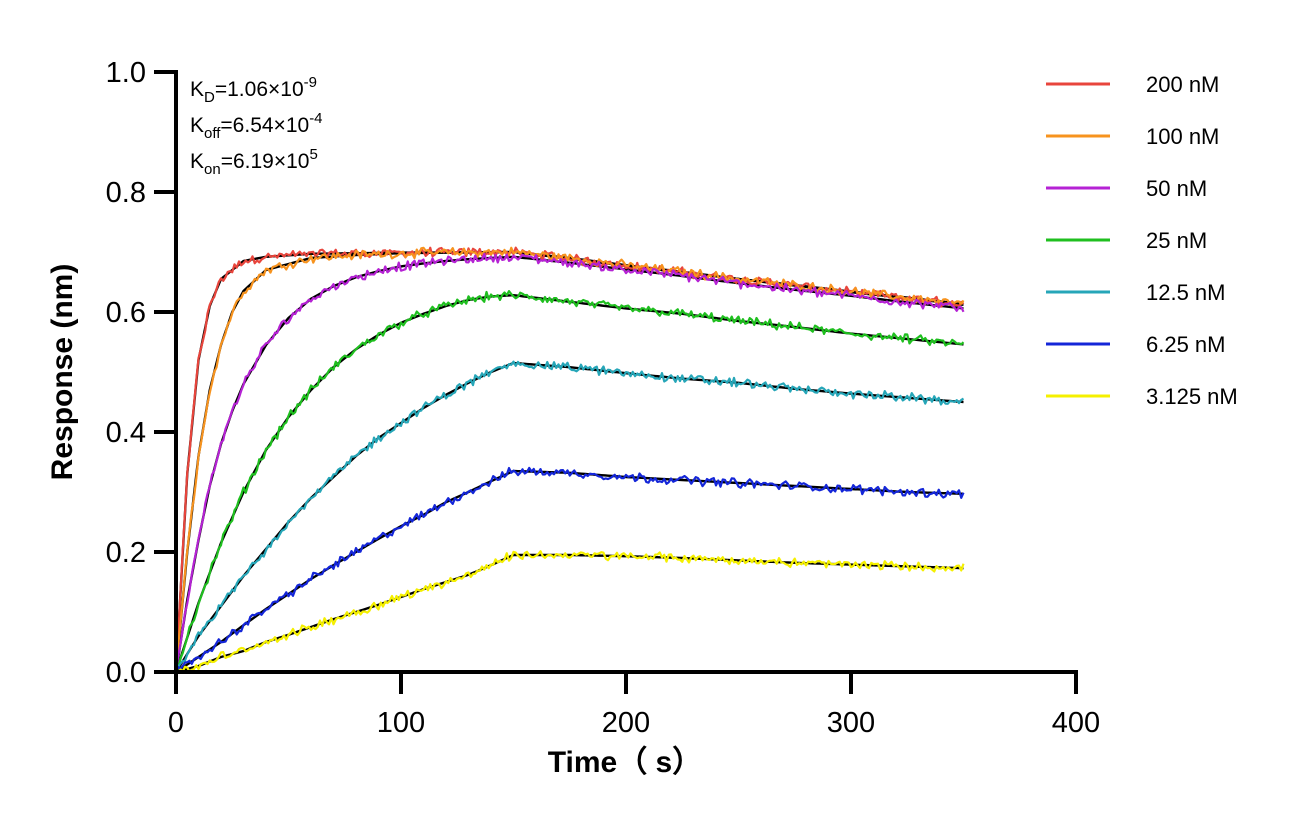 The width and height of the screenshot is (1292, 825). What do you see at coordinates (126, 553) in the screenshot?
I see `y-tick-label: 0.2` at bounding box center [126, 553].